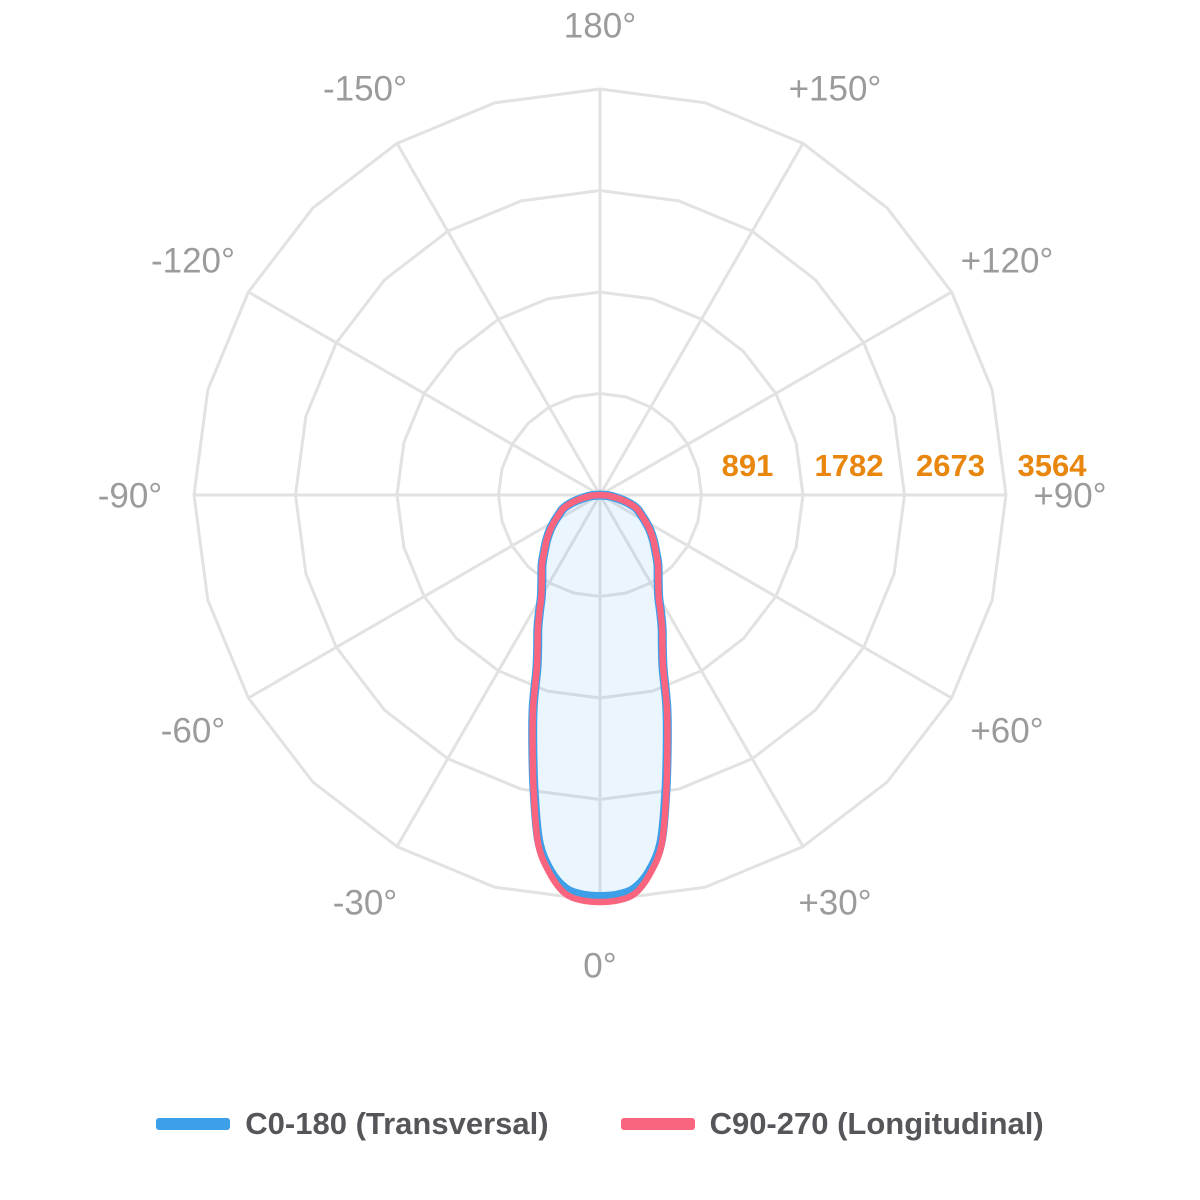  Describe the element at coordinates (1007, 260) in the screenshot. I see `angle-label: +120°` at that location.